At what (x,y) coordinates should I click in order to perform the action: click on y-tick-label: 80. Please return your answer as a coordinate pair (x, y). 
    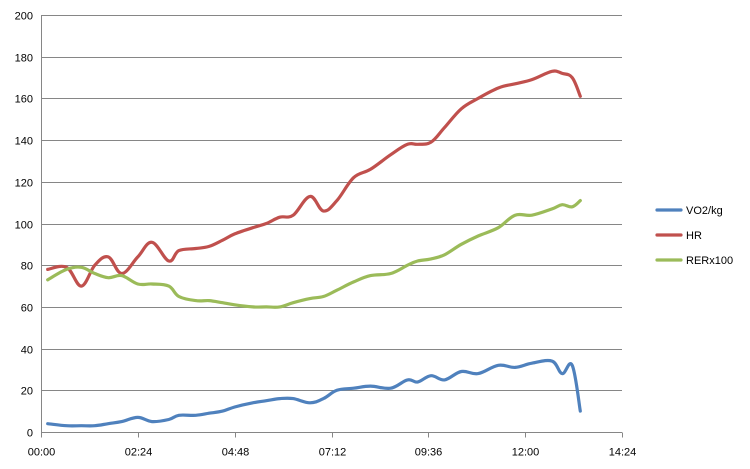
    Looking at the image, I should click on (27, 267).